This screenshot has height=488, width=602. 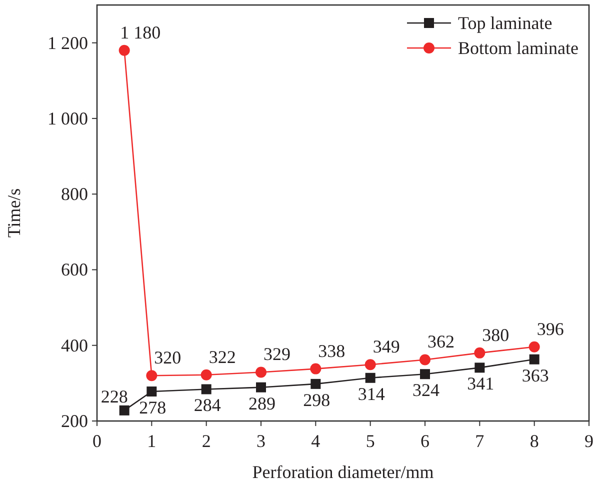 I want to click on data-label: 278, so click(x=152, y=408).